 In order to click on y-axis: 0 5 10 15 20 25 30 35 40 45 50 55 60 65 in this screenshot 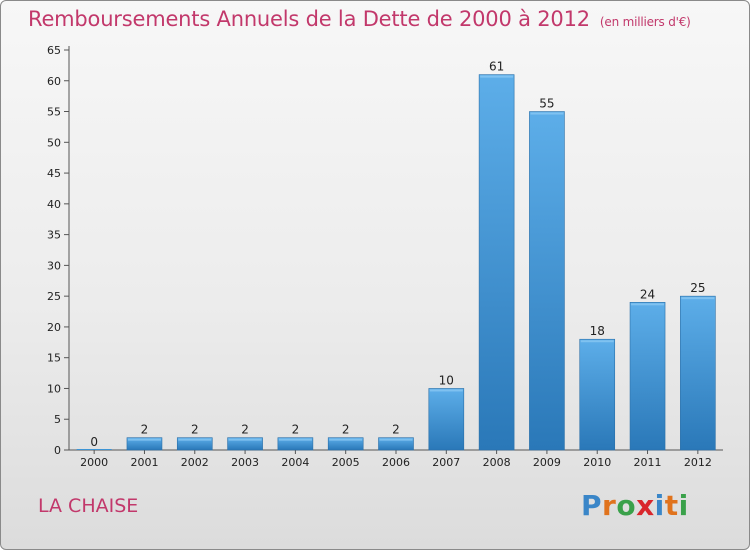, I will do `click(58, 250)`.